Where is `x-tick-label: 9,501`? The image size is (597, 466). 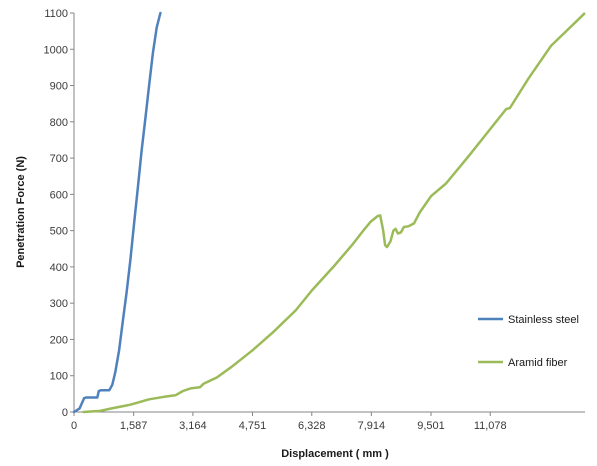 x-tick-label: 9,501 is located at coordinates (431, 426).